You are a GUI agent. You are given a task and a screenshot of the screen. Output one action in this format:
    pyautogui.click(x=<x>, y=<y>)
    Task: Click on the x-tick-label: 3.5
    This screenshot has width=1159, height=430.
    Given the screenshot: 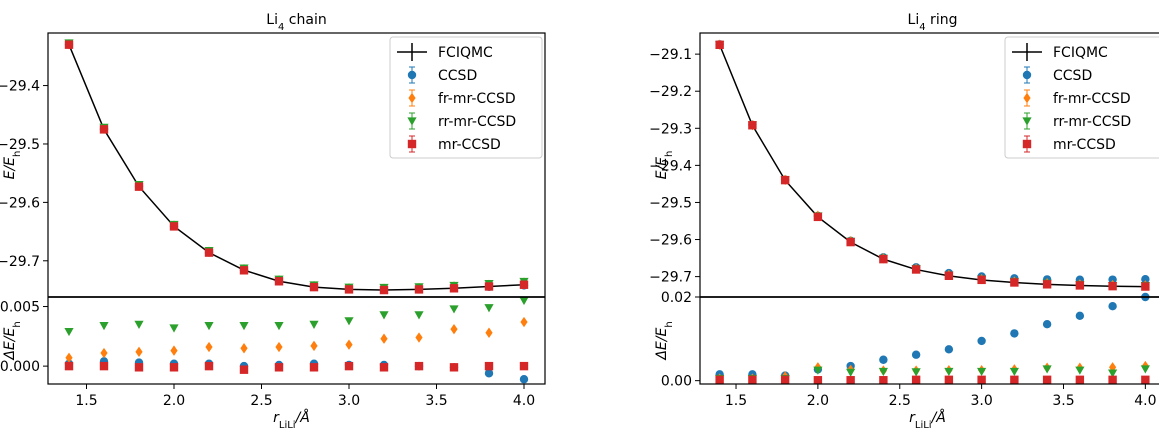 What is the action you would take?
    pyautogui.click(x=436, y=401)
    